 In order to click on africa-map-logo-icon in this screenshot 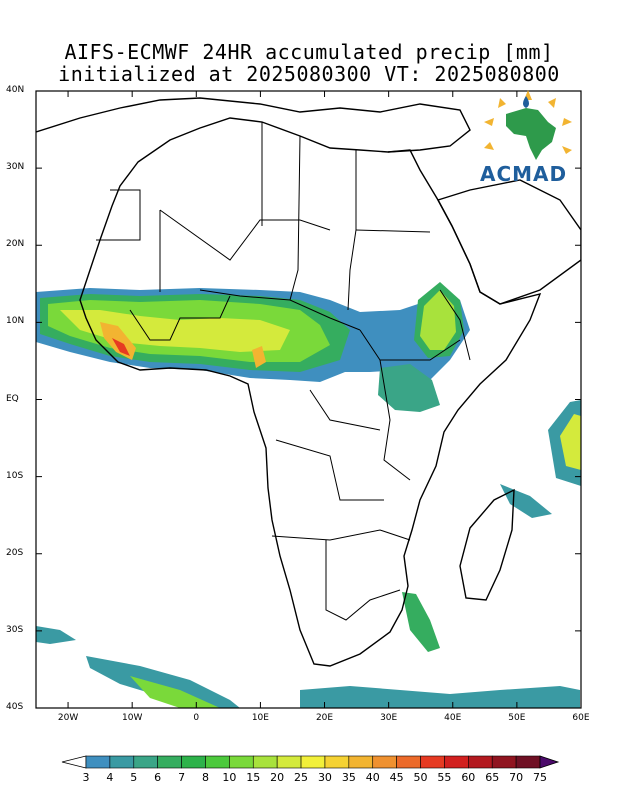, I will do `click(528, 125)`.